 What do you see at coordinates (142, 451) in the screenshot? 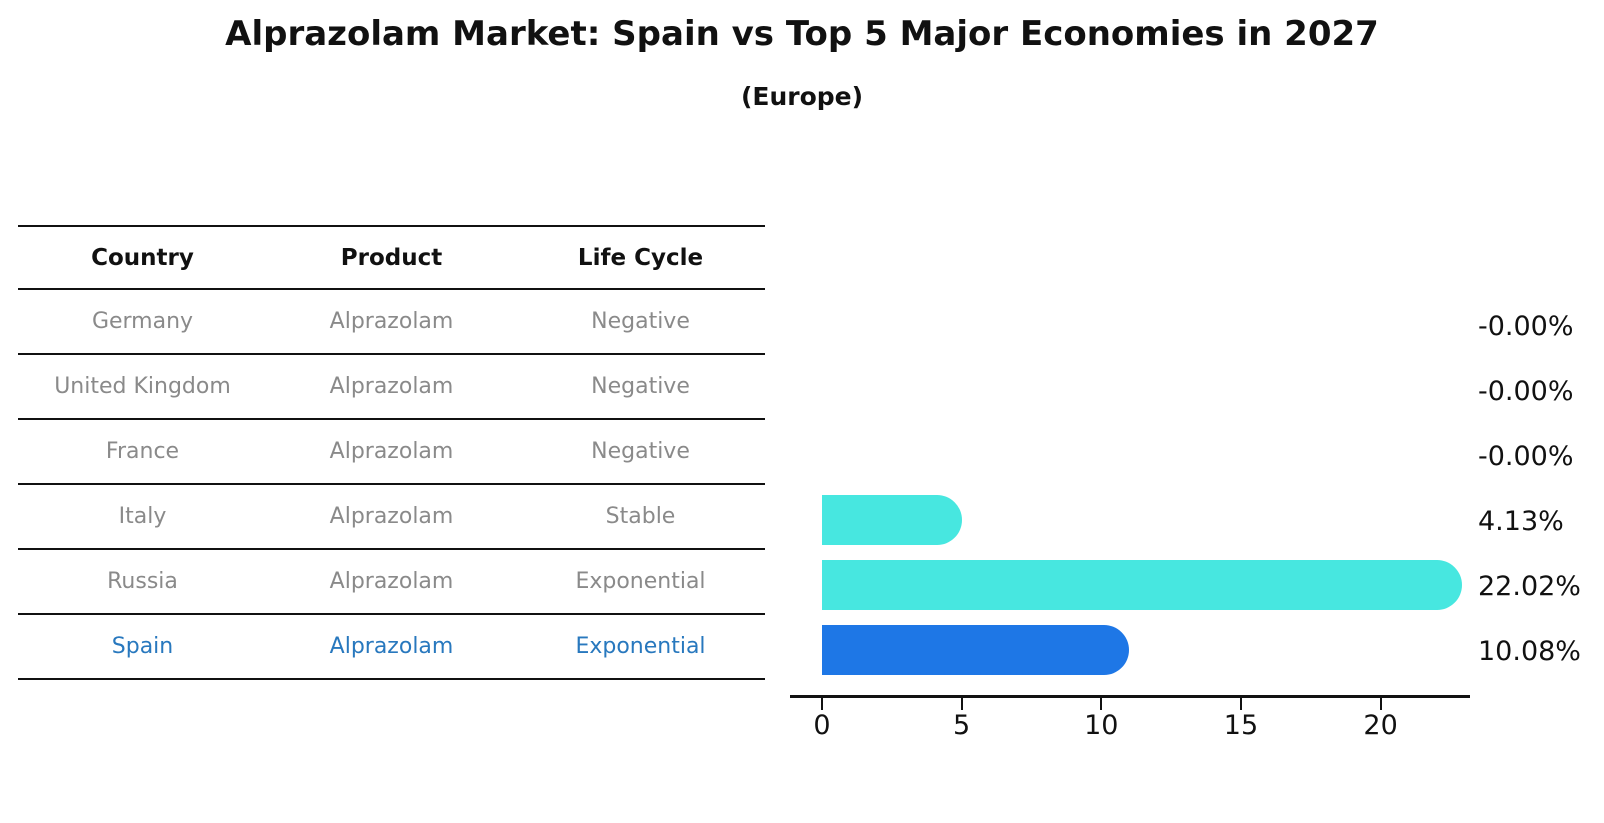
I see `cell-country: France` at bounding box center [142, 451].